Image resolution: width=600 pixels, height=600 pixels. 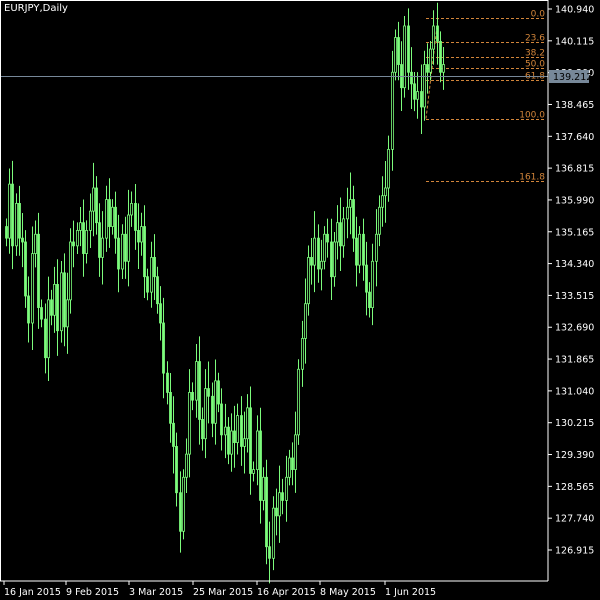 I want to click on fib-level-label: 38.2, so click(x=535, y=54).